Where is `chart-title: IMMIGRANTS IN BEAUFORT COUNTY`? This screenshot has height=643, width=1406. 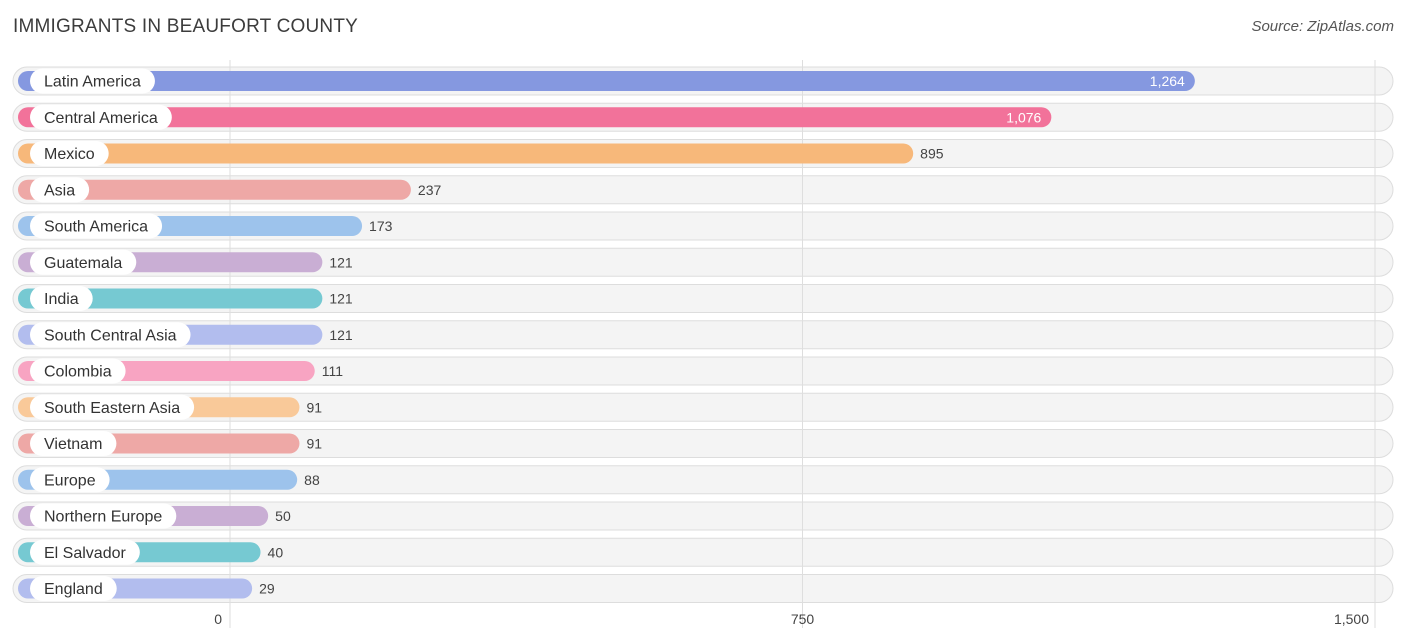 chart-title: IMMIGRANTS IN BEAUFORT COUNTY is located at coordinates (186, 26).